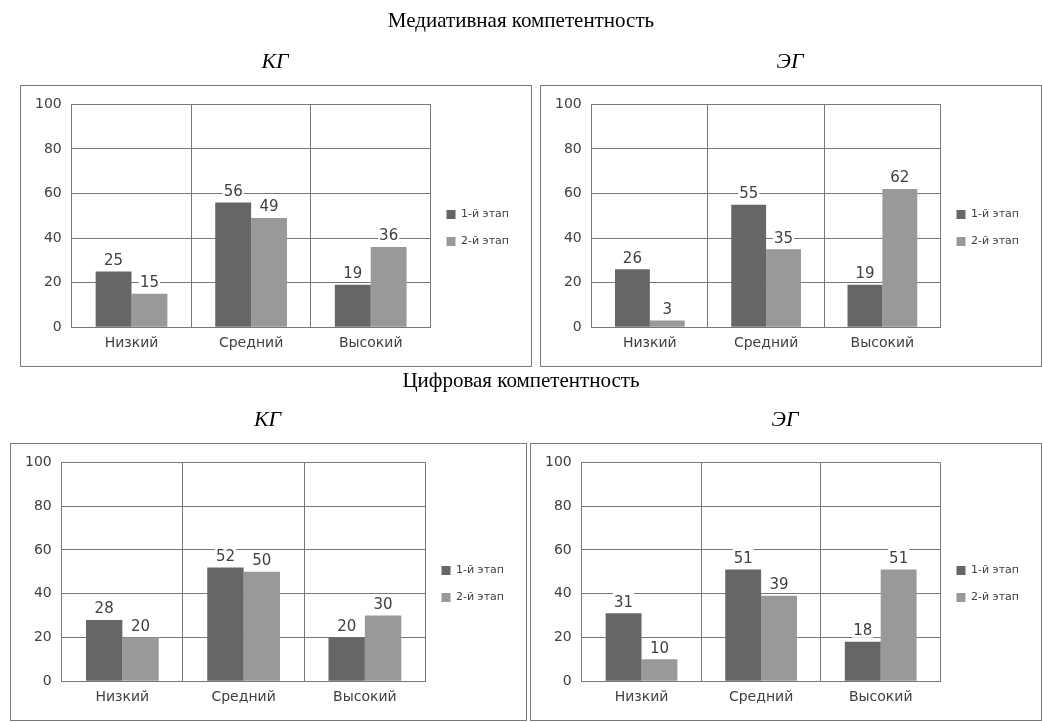  Describe the element at coordinates (749, 193) in the screenshot. I see `data-label: 55` at that location.